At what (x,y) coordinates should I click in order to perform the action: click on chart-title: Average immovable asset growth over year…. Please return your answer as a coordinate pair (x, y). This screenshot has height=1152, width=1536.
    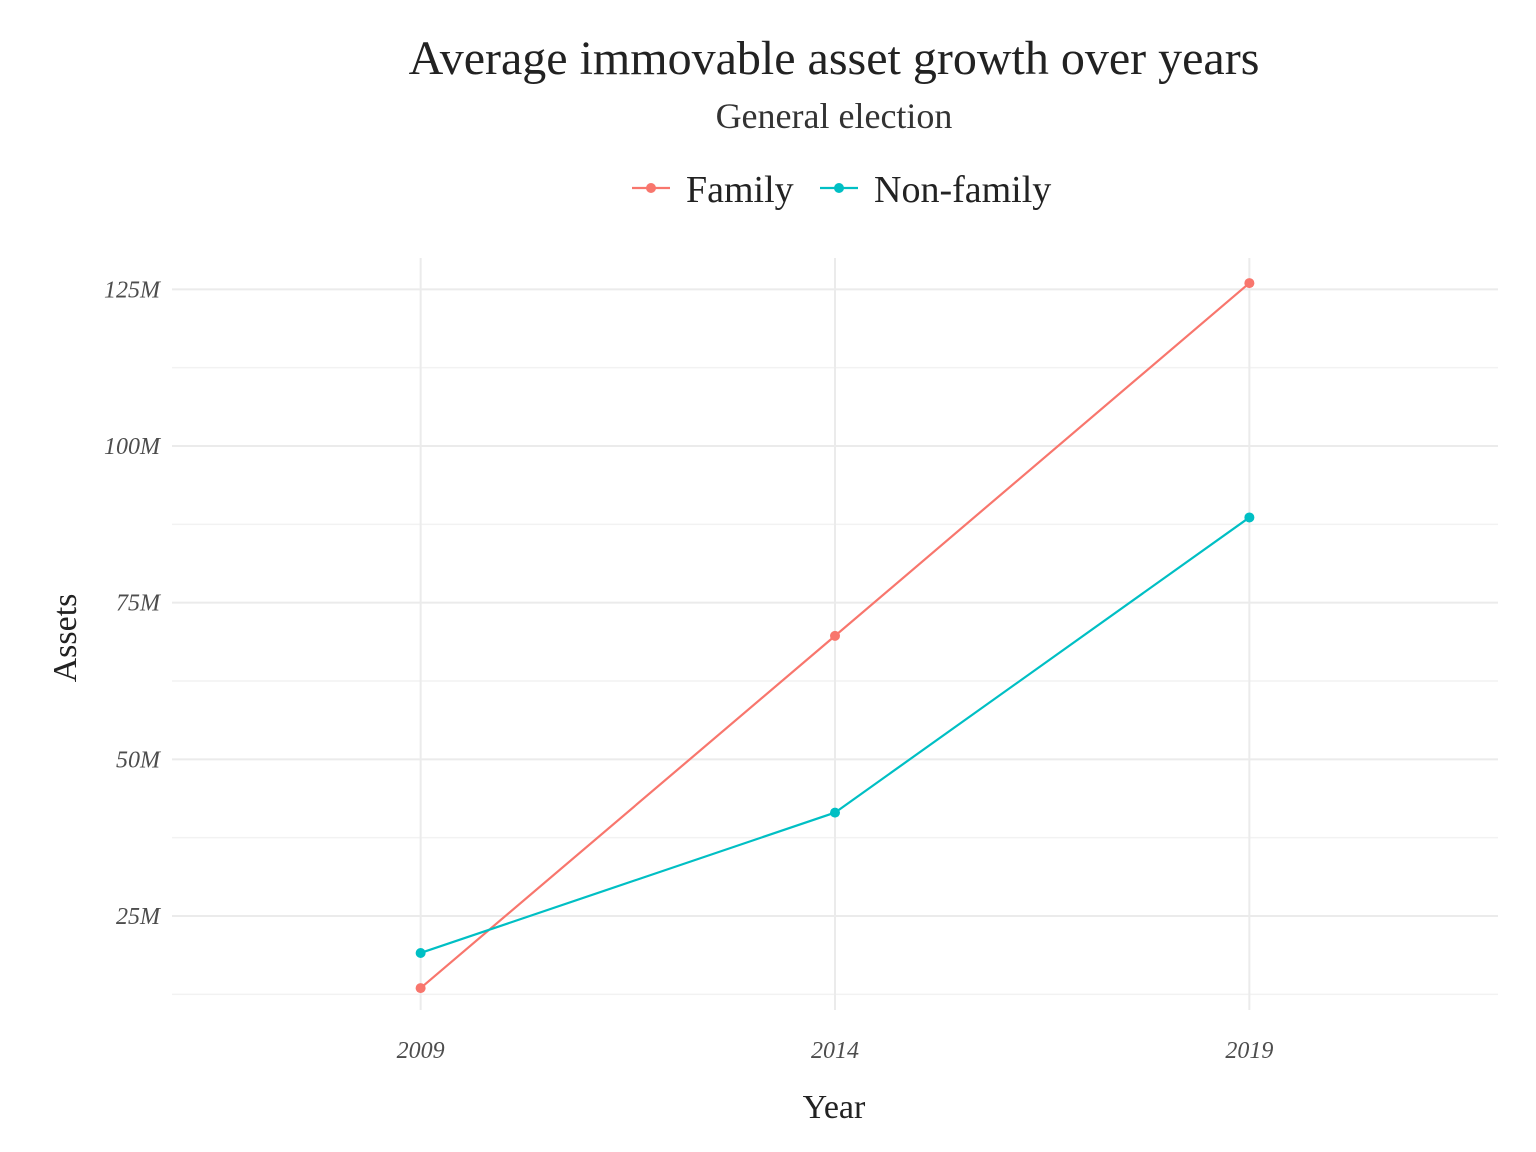
    Looking at the image, I should click on (834, 58).